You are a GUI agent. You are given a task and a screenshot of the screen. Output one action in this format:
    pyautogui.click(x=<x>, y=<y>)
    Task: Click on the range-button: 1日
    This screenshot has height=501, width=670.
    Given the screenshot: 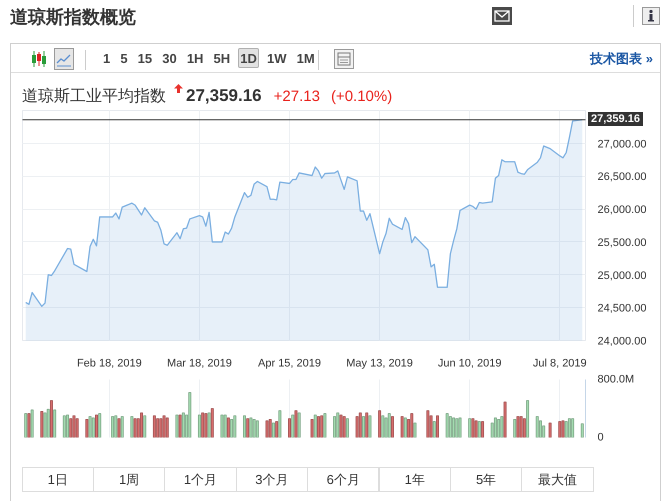 What is the action you would take?
    pyautogui.click(x=58, y=479)
    